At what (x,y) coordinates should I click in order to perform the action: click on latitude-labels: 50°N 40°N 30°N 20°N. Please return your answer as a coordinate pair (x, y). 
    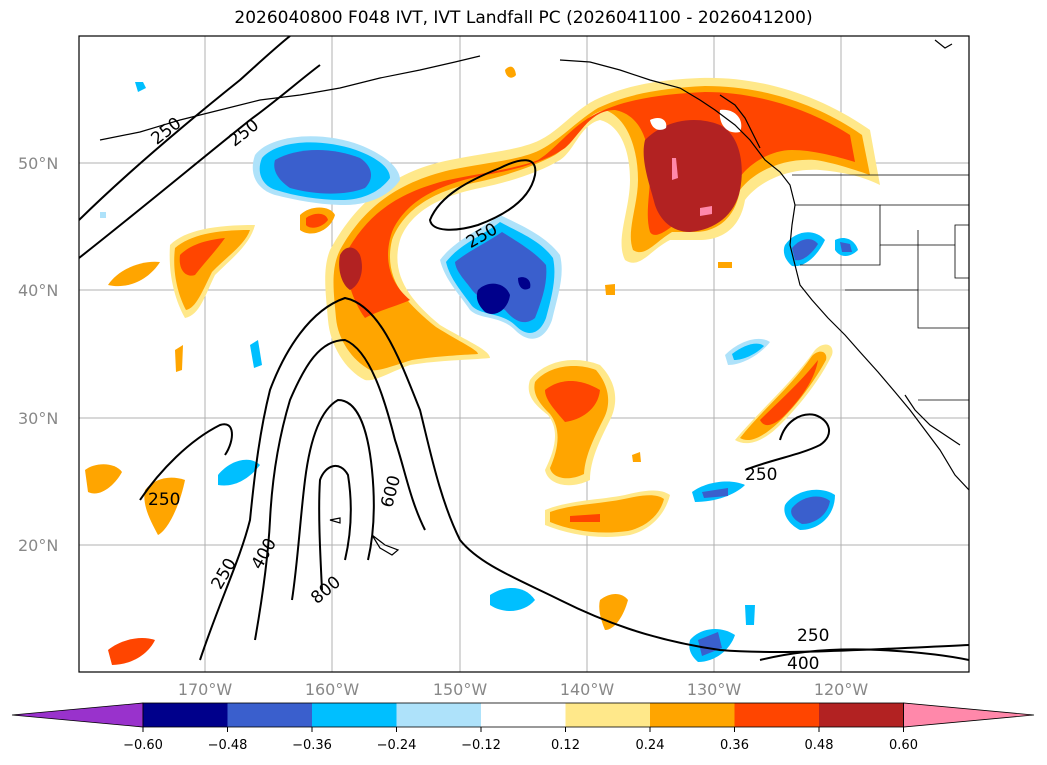
    Looking at the image, I should click on (38, 354).